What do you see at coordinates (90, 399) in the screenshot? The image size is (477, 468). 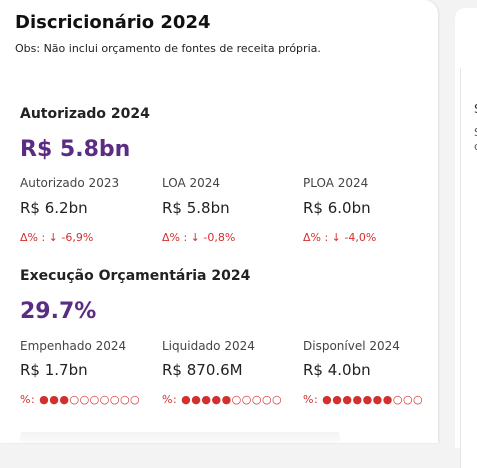 I see `dots-rating: ●●●○○○○○○○` at bounding box center [90, 399].